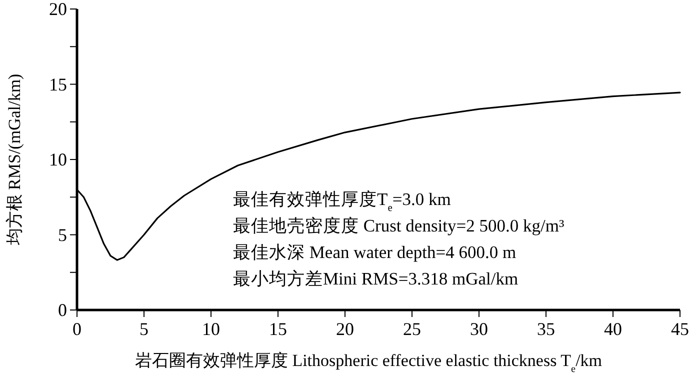  I want to click on y-tick-label: 0, so click(62, 310).